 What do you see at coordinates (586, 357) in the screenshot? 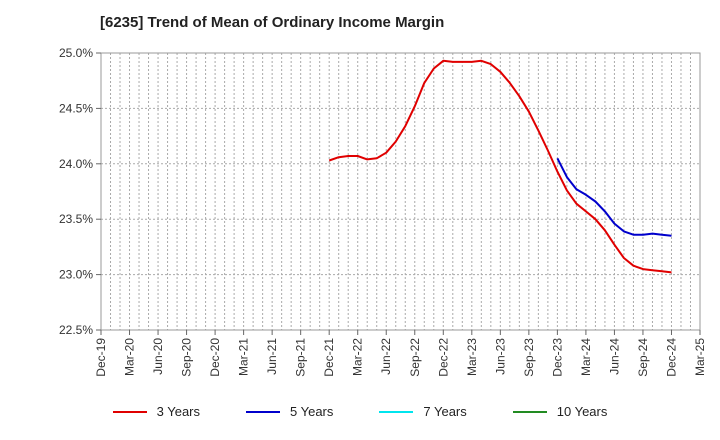
I see `x-tick-label: Mar-24` at bounding box center [586, 357].